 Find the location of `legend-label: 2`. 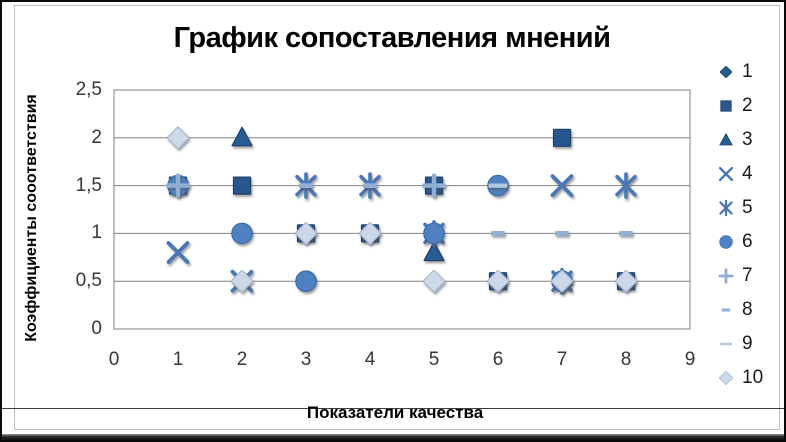

legend-label: 2 is located at coordinates (747, 105).